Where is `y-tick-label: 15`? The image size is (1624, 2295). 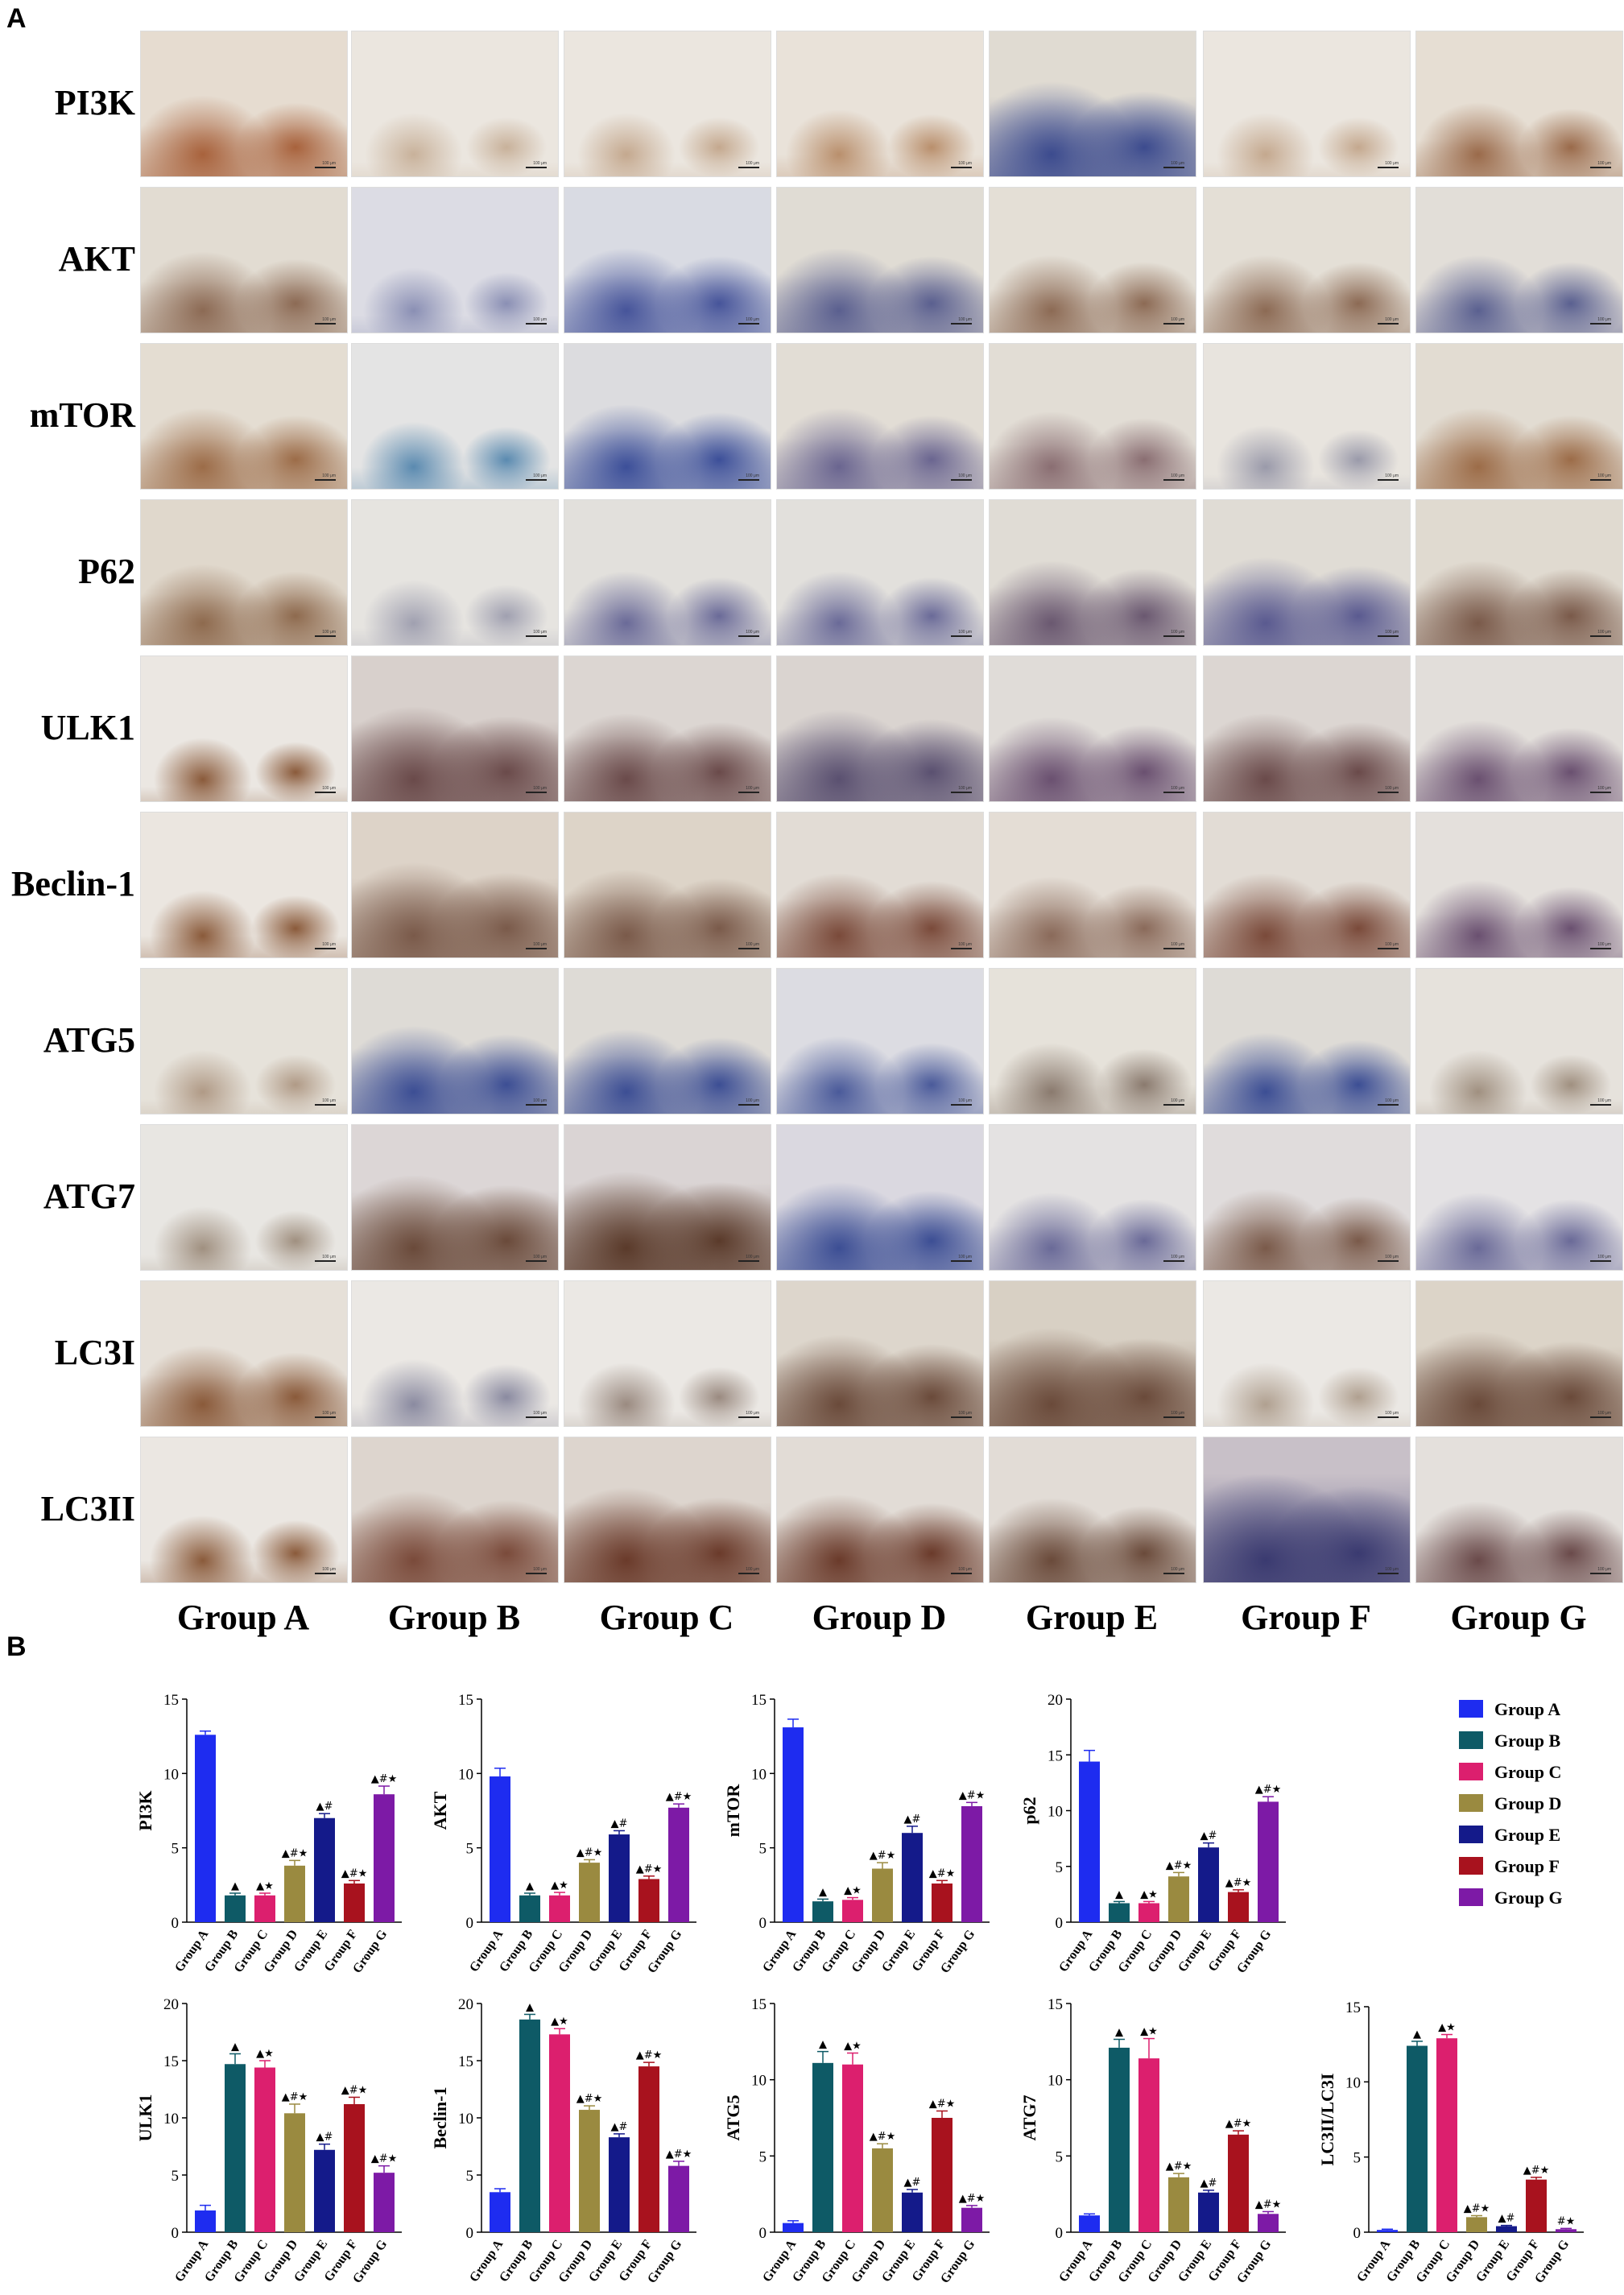 y-tick-label: 15 is located at coordinates (759, 1700).